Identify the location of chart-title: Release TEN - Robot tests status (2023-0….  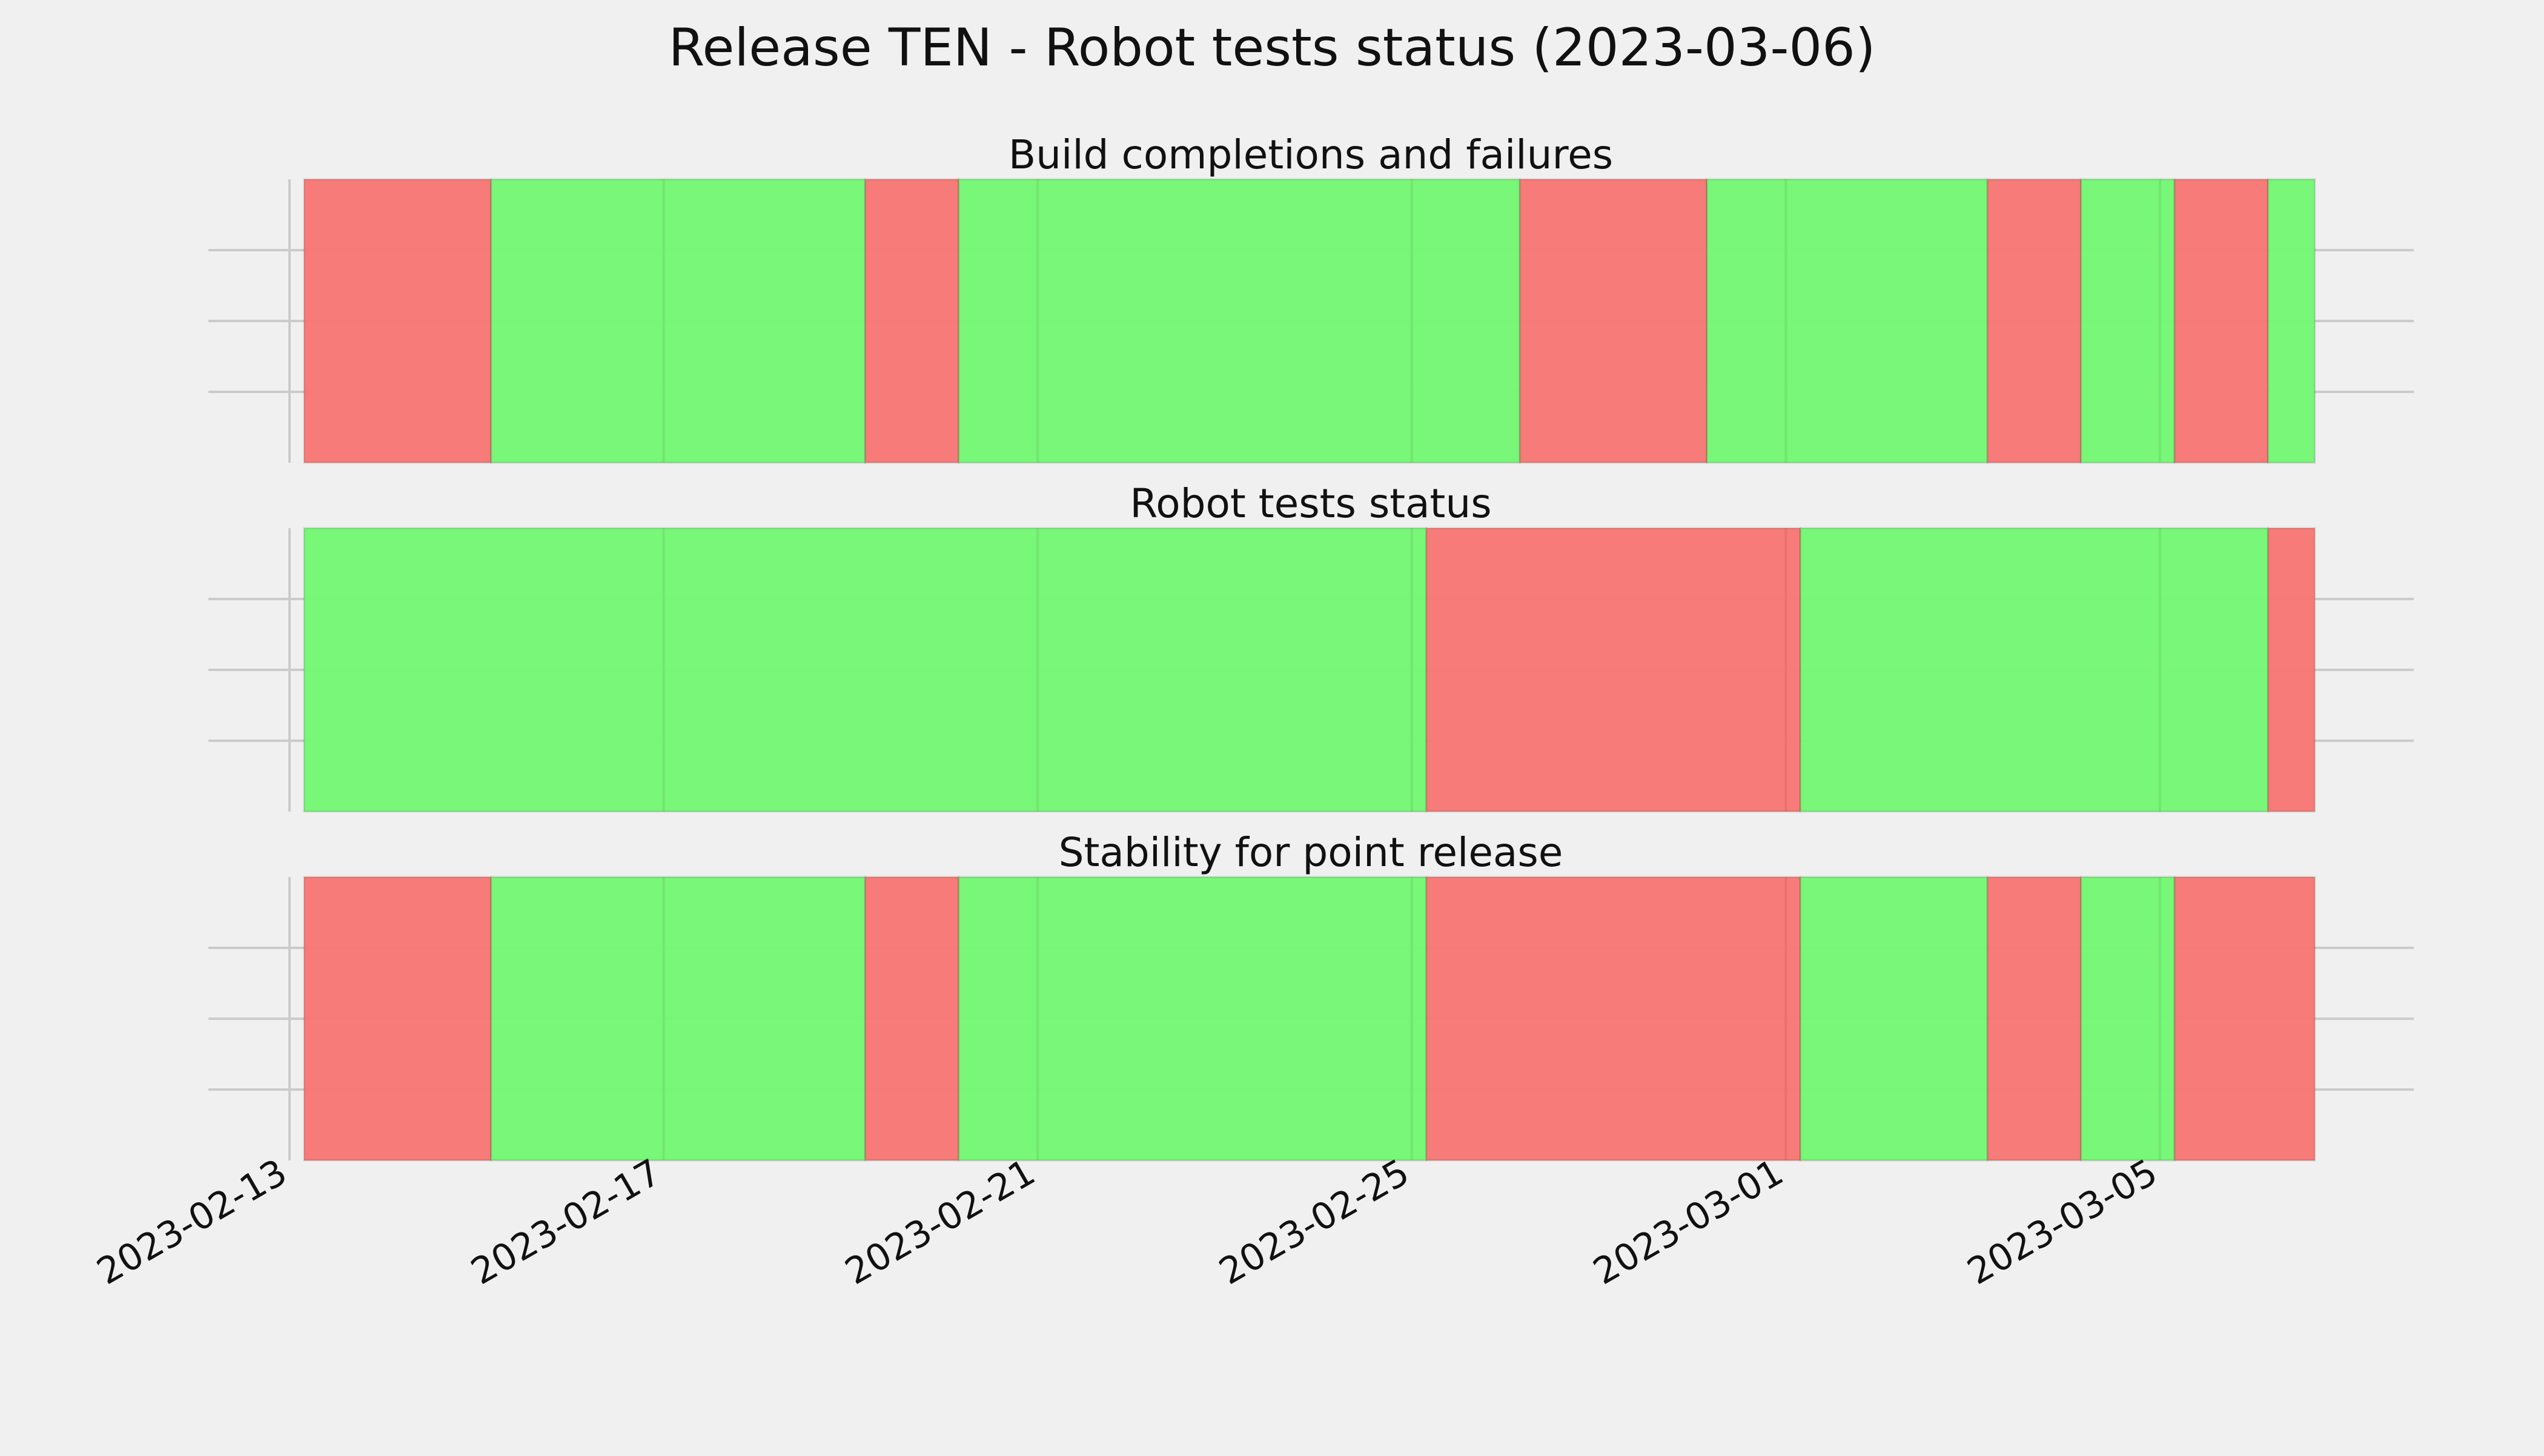
(1272, 48).